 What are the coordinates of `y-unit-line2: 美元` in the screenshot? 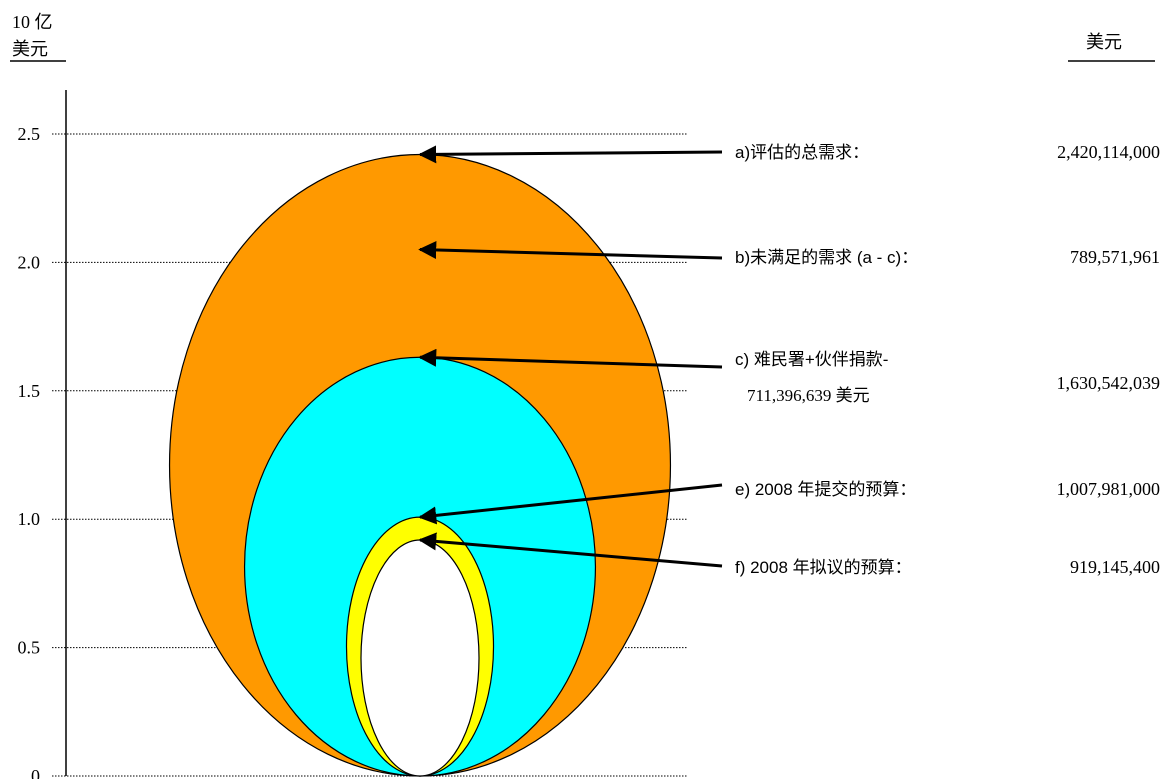 It's located at (30, 49).